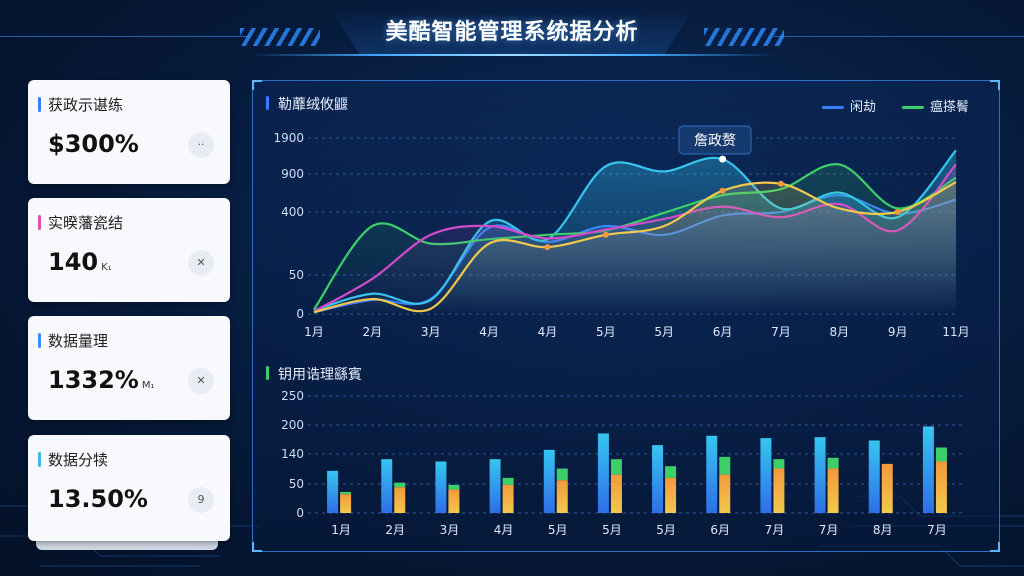 This screenshot has width=1024, height=576. Describe the element at coordinates (86, 223) in the screenshot. I see `card-label: 实暌藩瓷结` at that location.